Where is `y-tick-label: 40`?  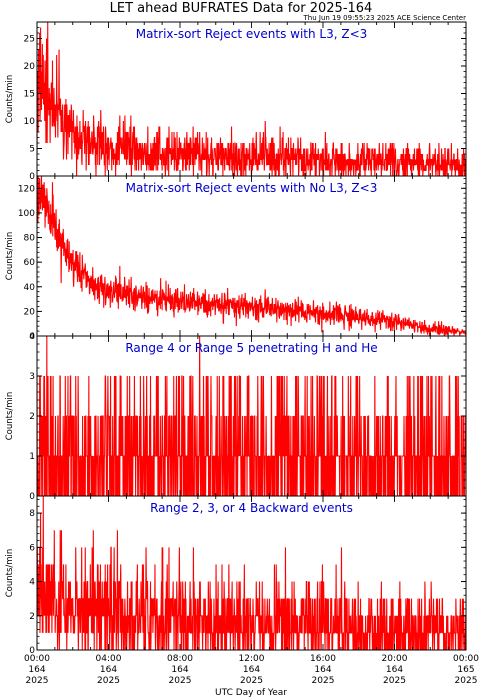
y-tick-label: 40 is located at coordinates (30, 288).